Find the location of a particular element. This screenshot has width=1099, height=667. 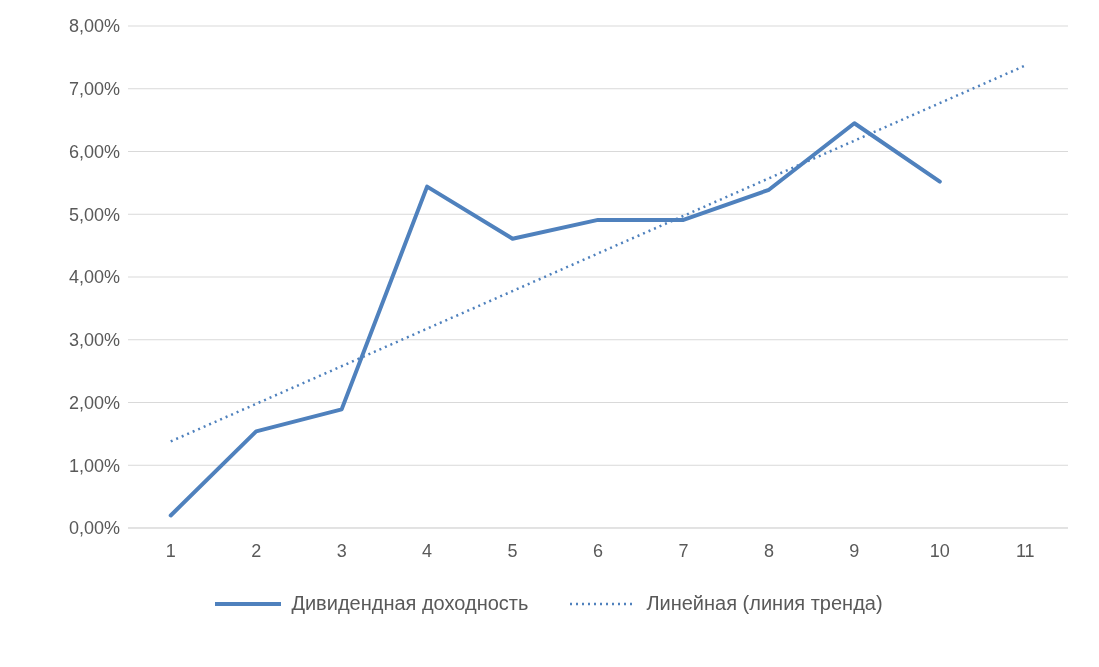

x-tick-label: 9 is located at coordinates (854, 550).